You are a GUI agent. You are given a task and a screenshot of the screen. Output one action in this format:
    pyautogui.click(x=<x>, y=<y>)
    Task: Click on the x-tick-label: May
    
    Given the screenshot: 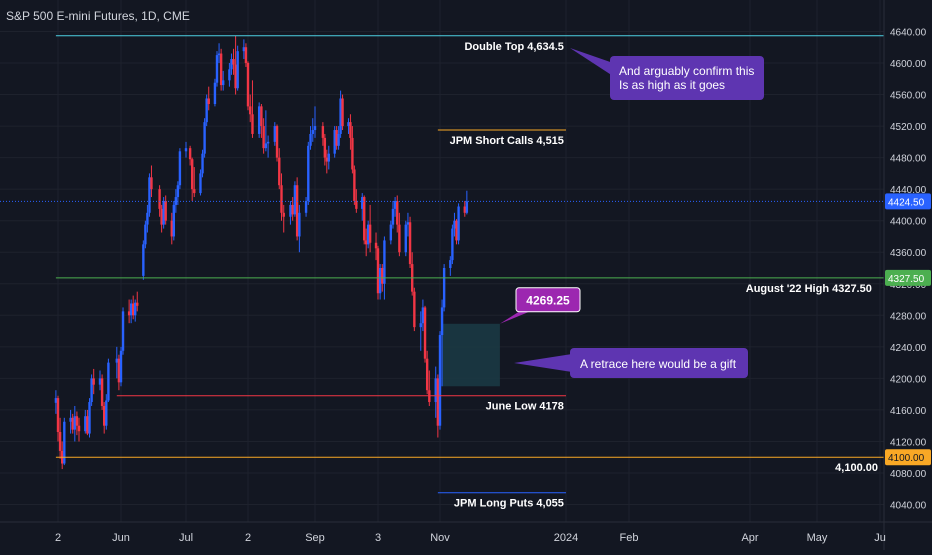 What is the action you would take?
    pyautogui.click(x=817, y=538)
    